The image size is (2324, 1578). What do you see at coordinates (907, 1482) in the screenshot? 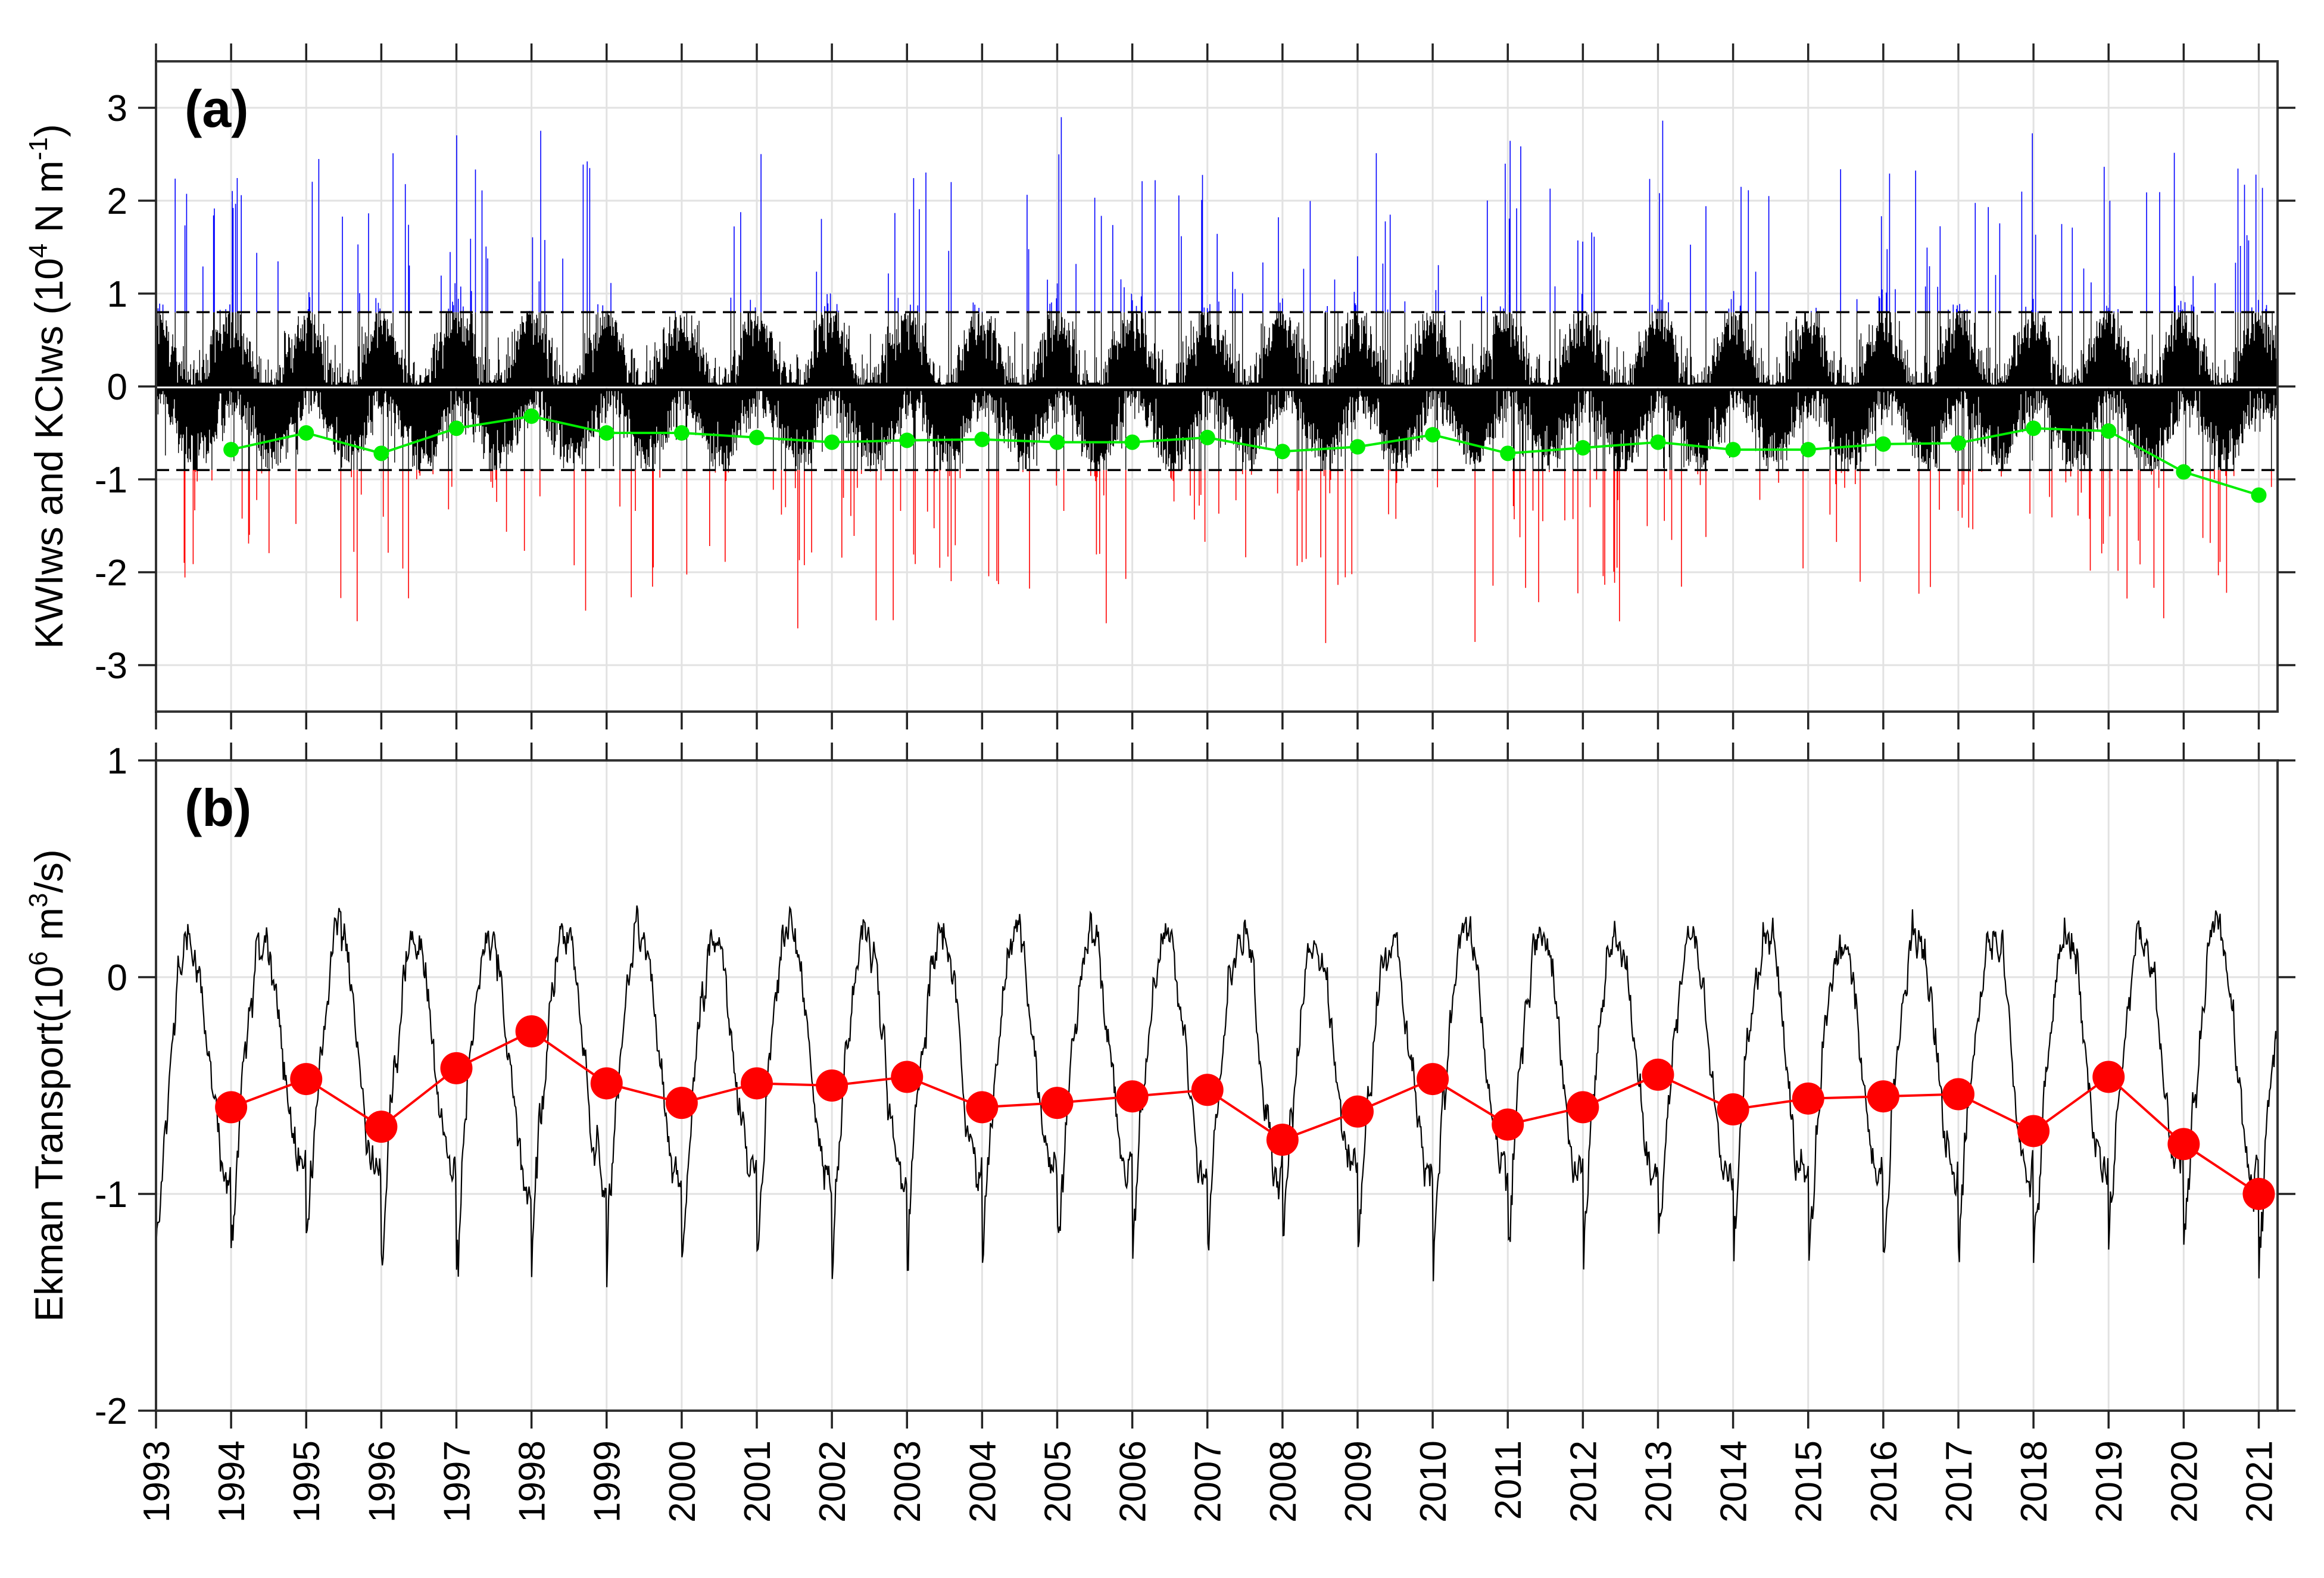
I see `x-tick-label: 2003` at bounding box center [907, 1482].